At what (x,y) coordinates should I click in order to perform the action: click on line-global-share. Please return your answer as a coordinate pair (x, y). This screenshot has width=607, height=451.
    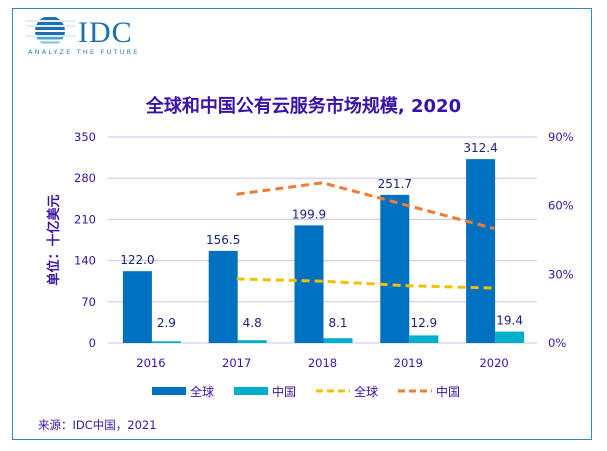
    Looking at the image, I should click on (365, 283).